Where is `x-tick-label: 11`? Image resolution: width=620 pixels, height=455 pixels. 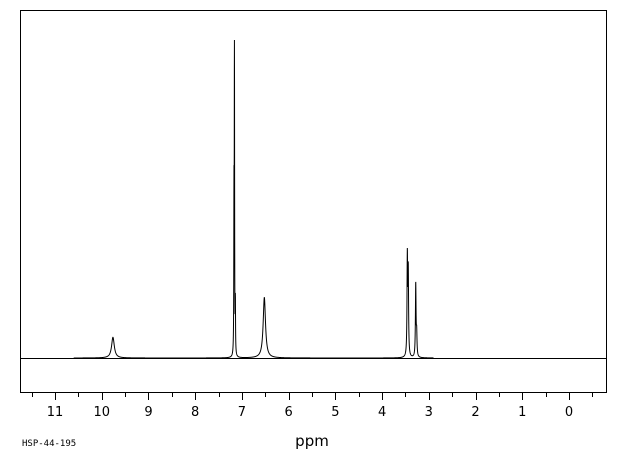 x-tick-label: 11 is located at coordinates (55, 412).